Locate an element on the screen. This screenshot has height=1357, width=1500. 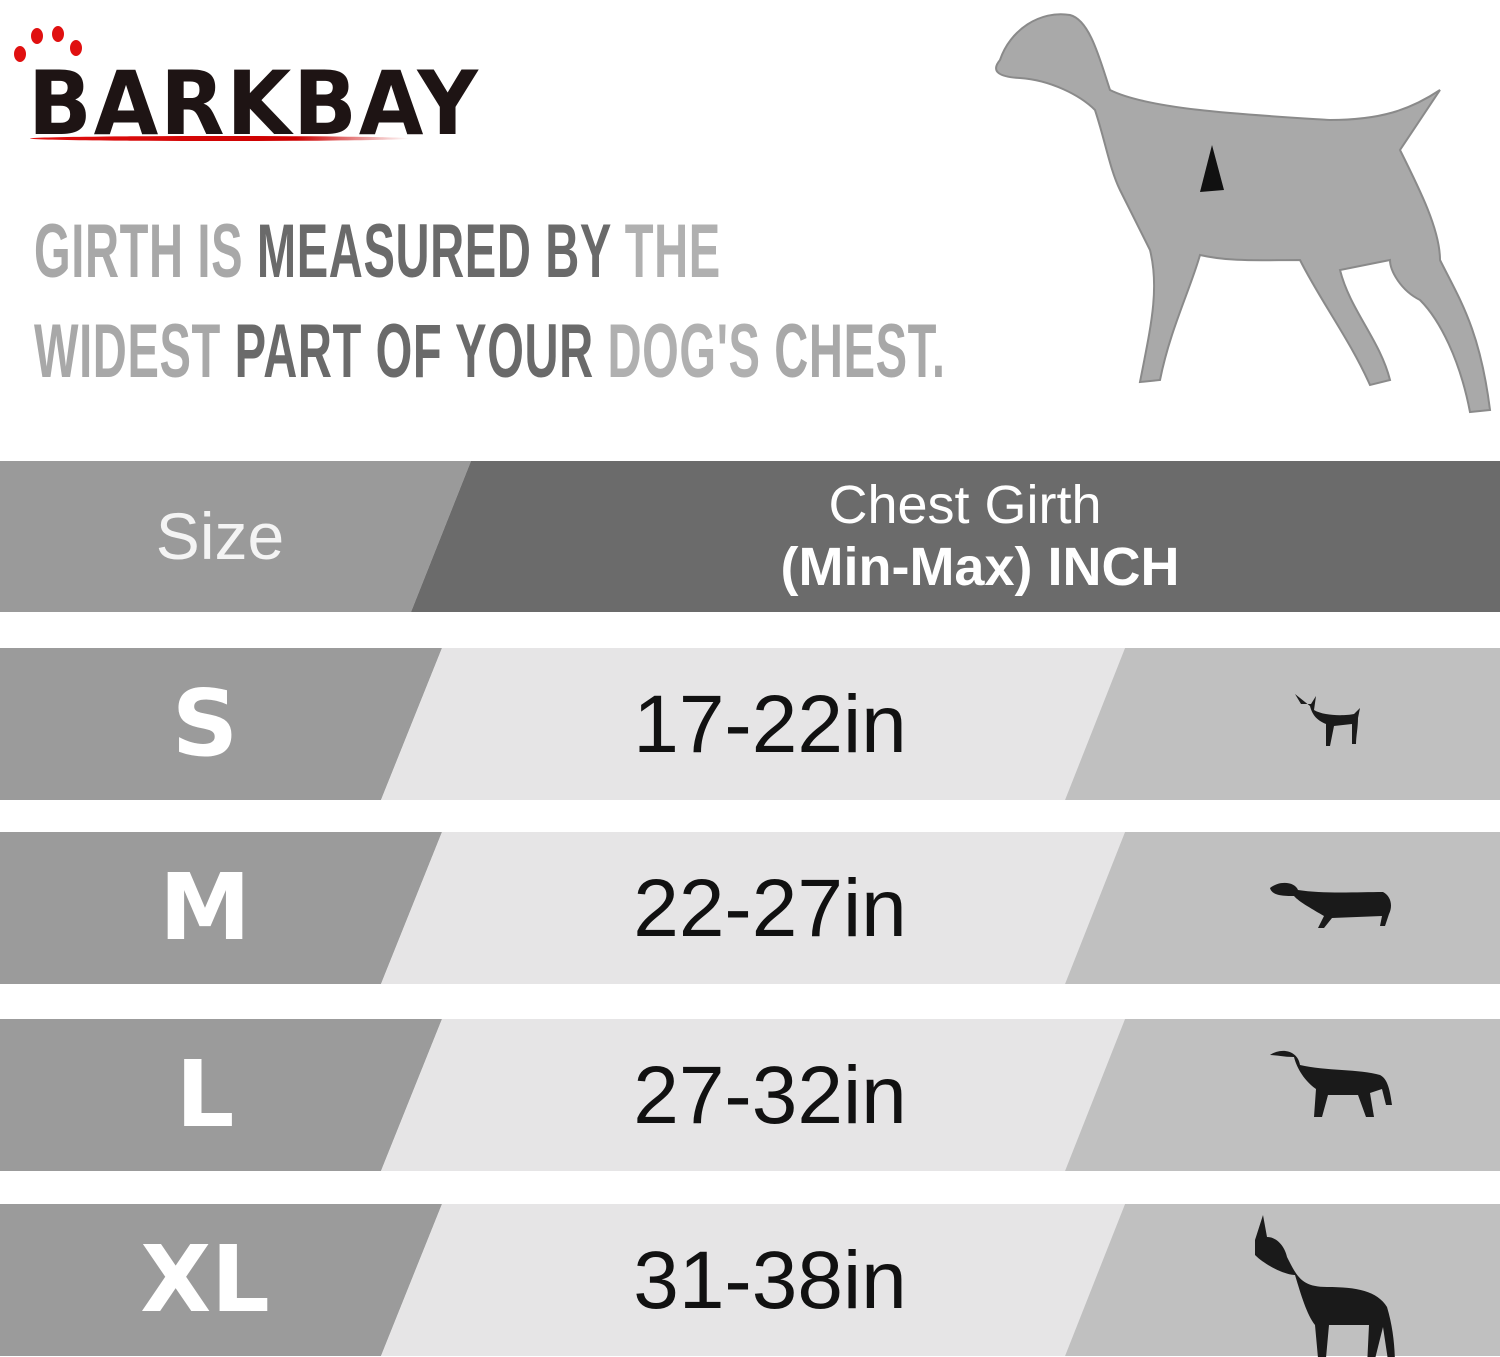
size-label: S is located at coordinates (205, 723).